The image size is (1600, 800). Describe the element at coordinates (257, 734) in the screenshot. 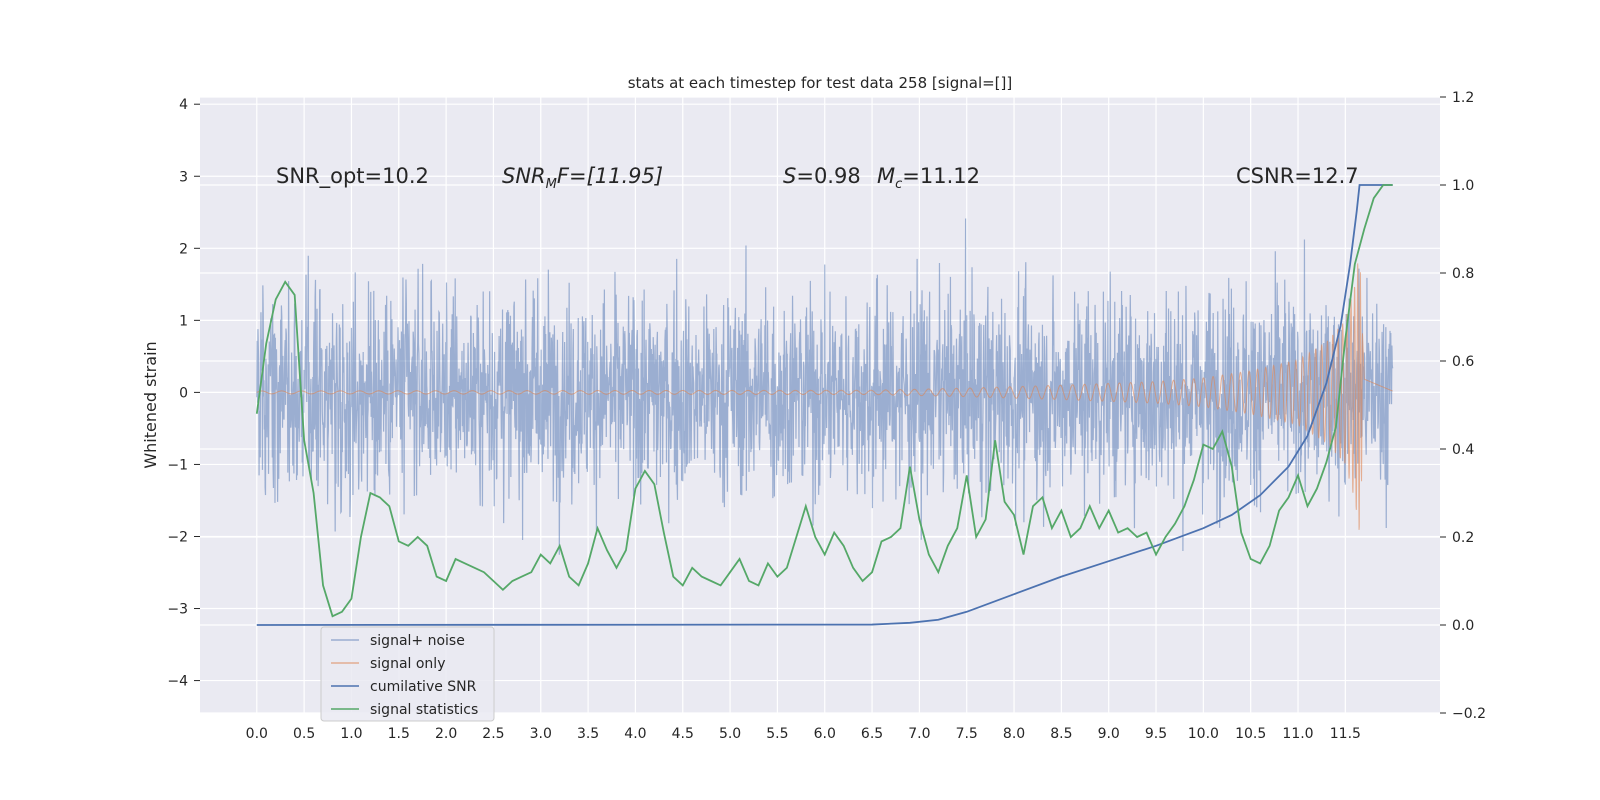

I see `x-tick-label: 0.0` at that location.